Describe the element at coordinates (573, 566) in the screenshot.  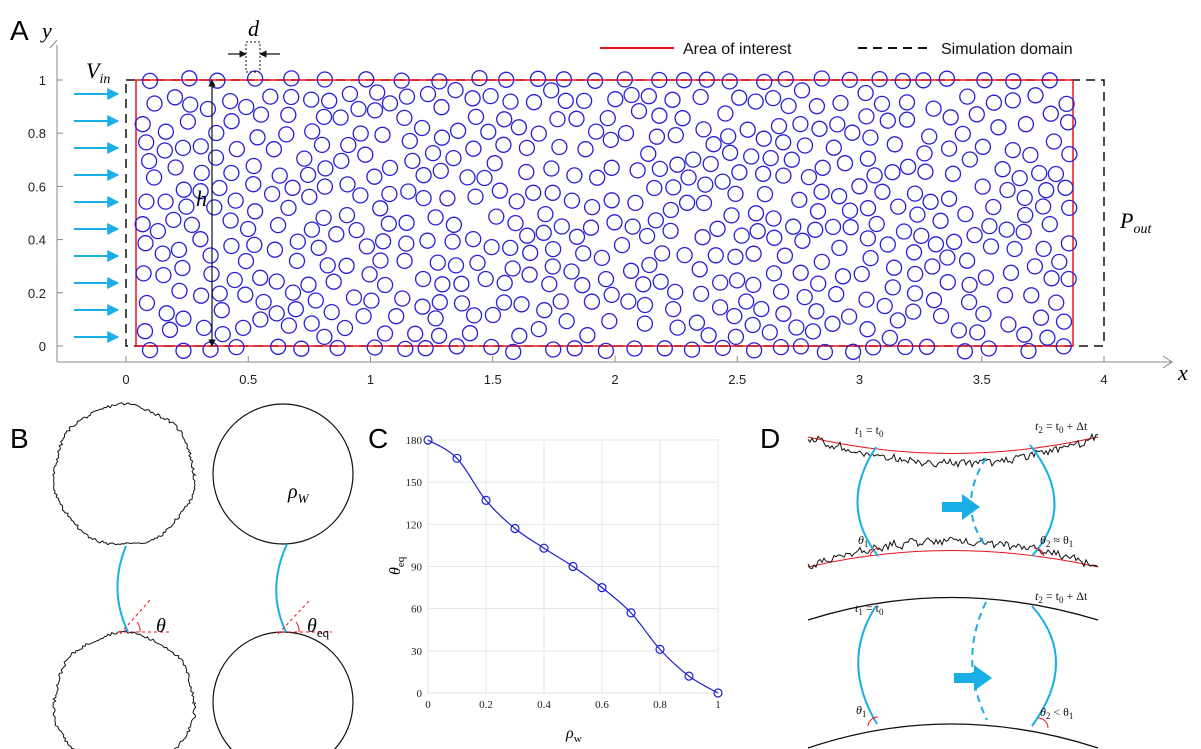
I see `chart-series-line` at that location.